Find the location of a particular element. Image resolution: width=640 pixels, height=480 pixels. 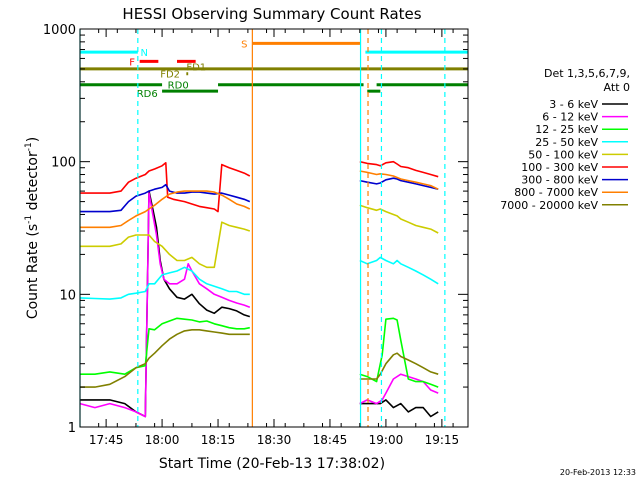

legend-label: 800 - 7000 keV is located at coordinates (556, 192).